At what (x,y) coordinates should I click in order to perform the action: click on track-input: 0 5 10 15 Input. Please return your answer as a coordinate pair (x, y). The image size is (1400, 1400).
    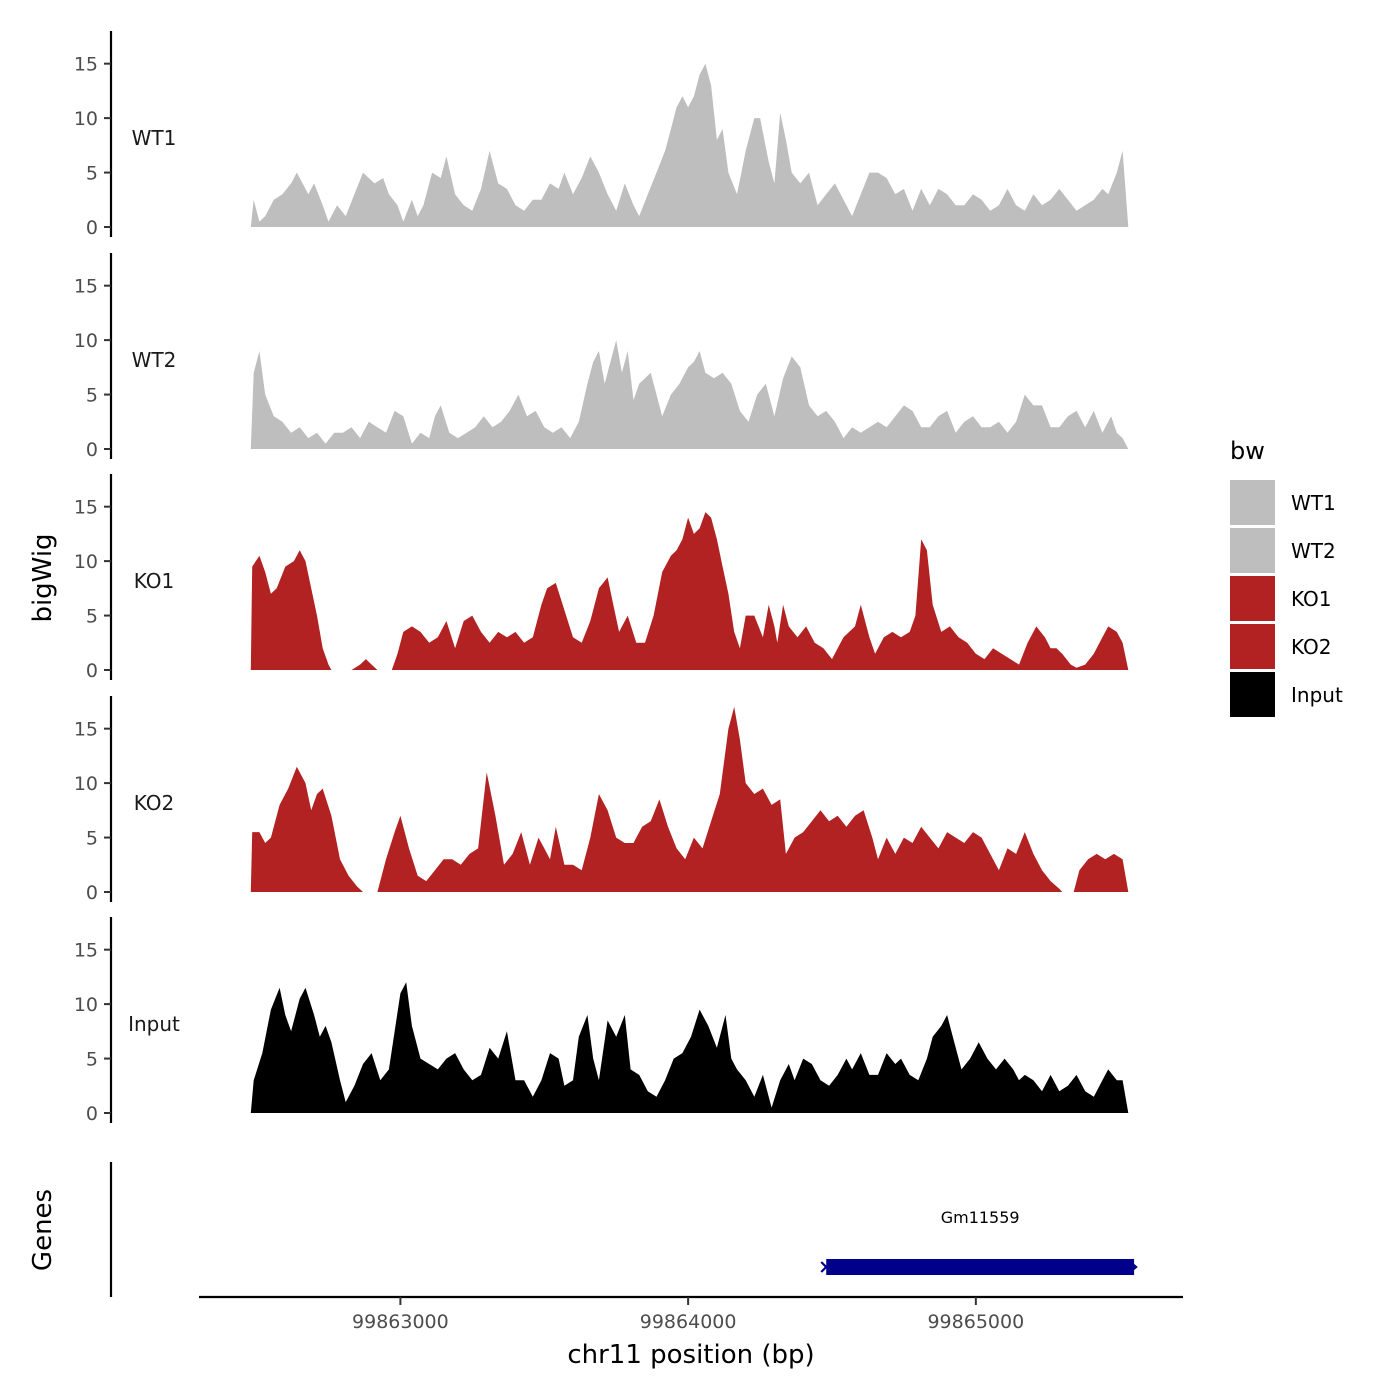
    Looking at the image, I should click on (601, 1021).